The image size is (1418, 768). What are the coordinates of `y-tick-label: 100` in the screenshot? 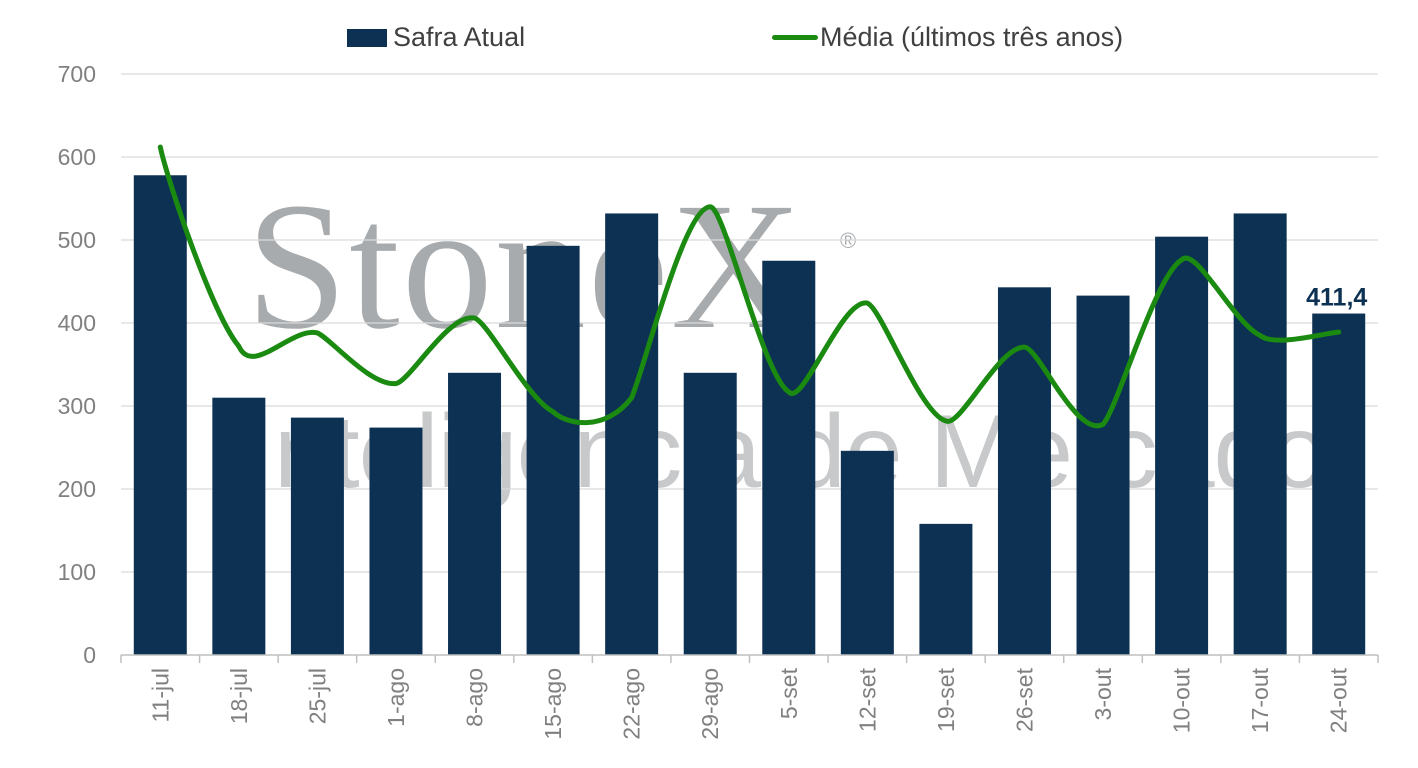 It's located at (77, 572).